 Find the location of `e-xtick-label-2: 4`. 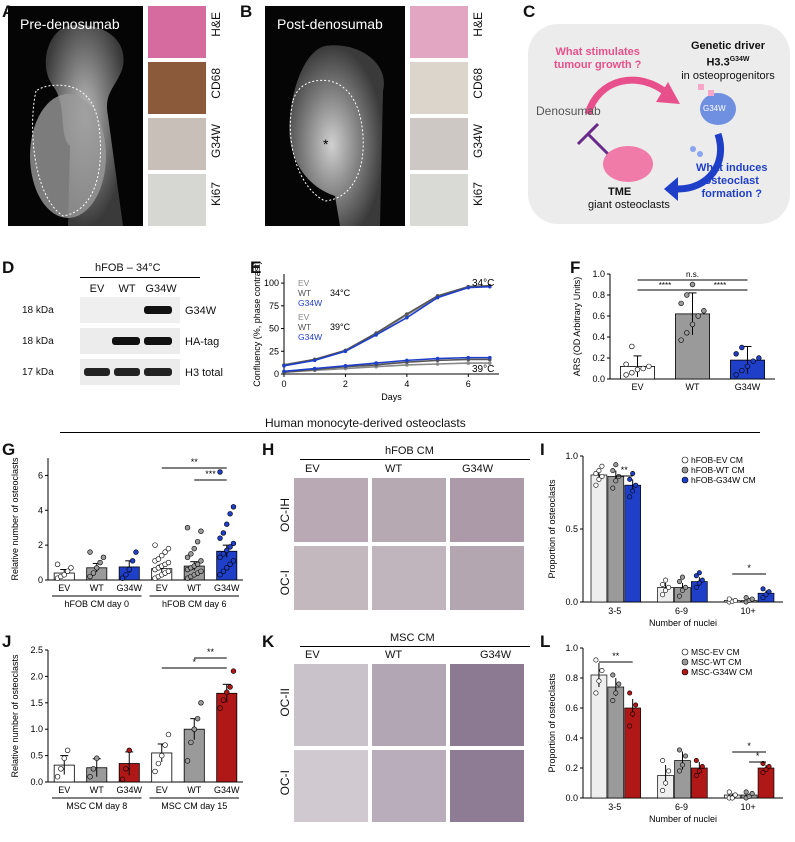

e-xtick-label-2: 4 is located at coordinates (406, 384).